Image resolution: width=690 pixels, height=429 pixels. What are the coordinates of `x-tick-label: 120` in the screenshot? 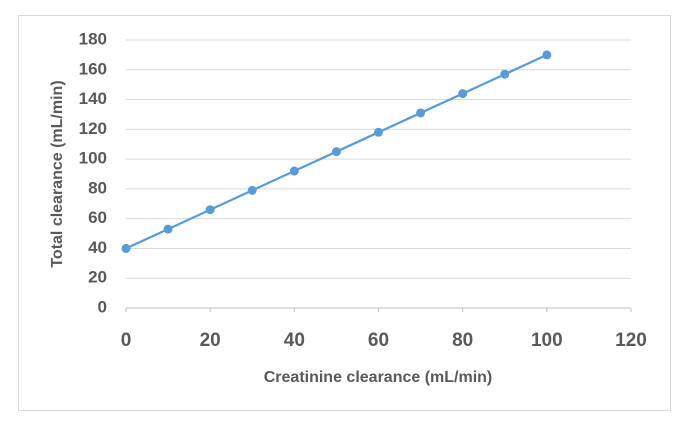 It's located at (631, 340).